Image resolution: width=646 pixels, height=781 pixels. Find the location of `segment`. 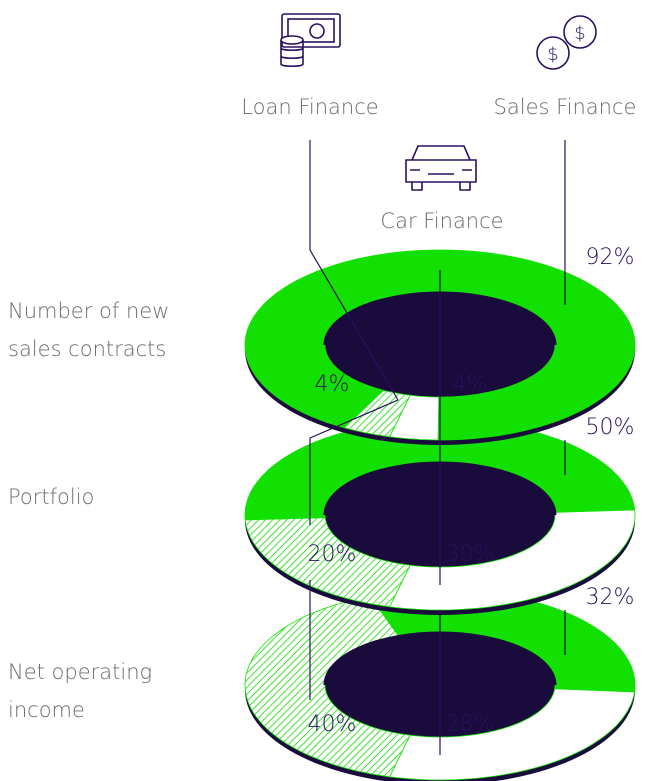

segment is located at coordinates (327, 562).